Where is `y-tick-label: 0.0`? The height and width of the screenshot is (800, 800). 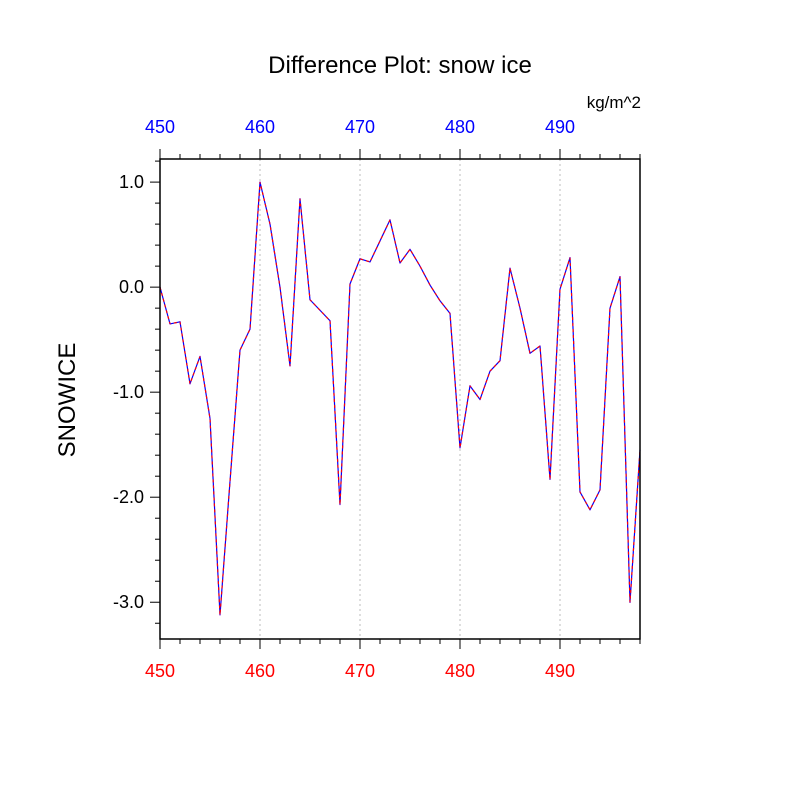
y-tick-label: 0.0 is located at coordinates (131, 287).